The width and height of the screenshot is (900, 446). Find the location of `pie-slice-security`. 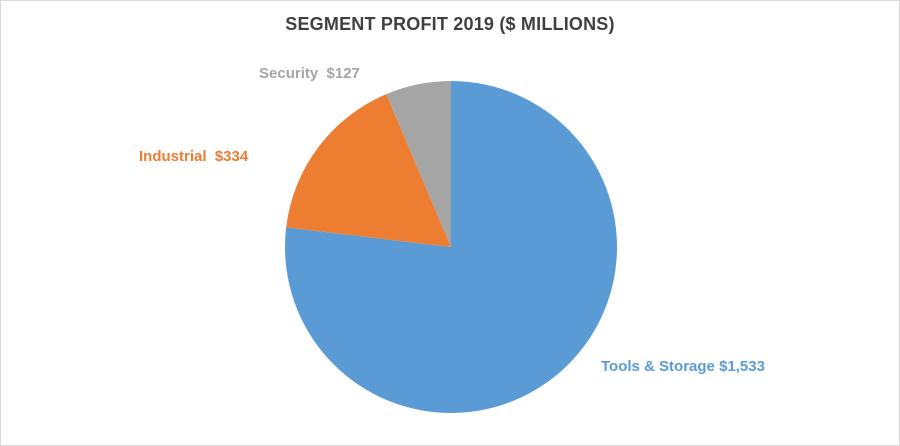

pie-slice-security is located at coordinates (418, 164).